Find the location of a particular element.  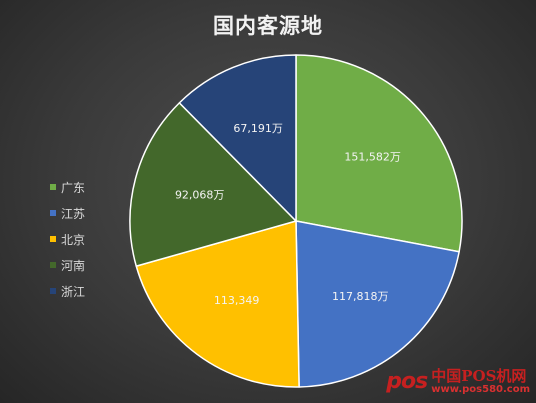

legend-item-zhejiang: 浙江 is located at coordinates (67, 291).